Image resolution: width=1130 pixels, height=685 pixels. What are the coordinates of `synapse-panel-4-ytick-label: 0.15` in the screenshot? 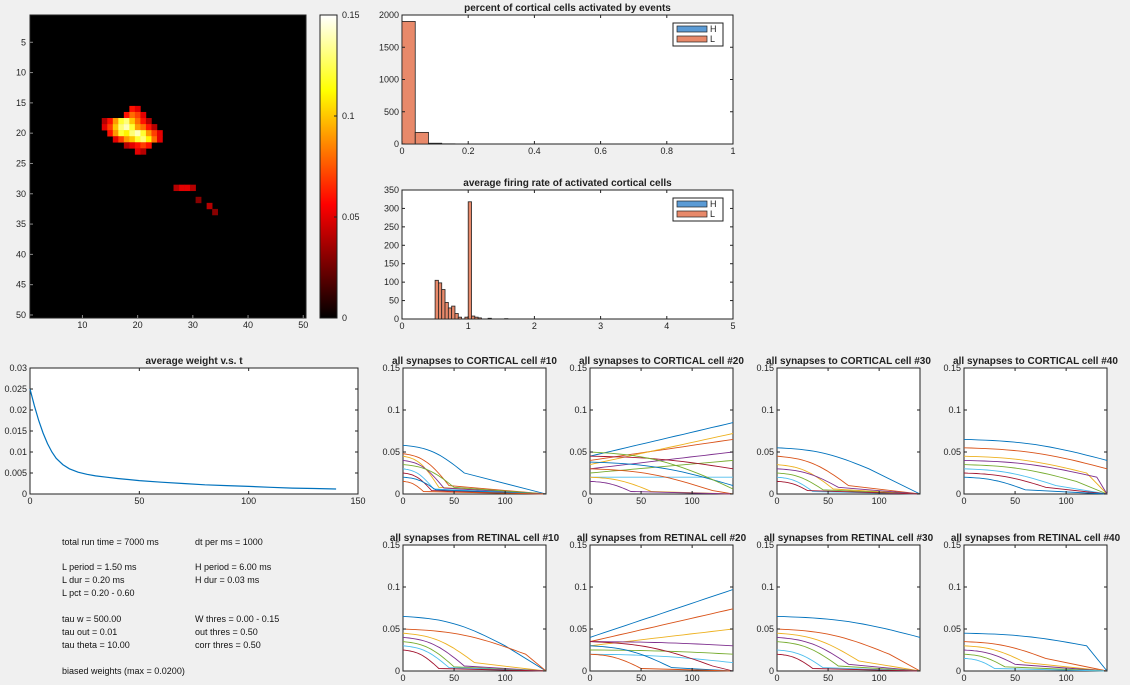 It's located at (952, 368).